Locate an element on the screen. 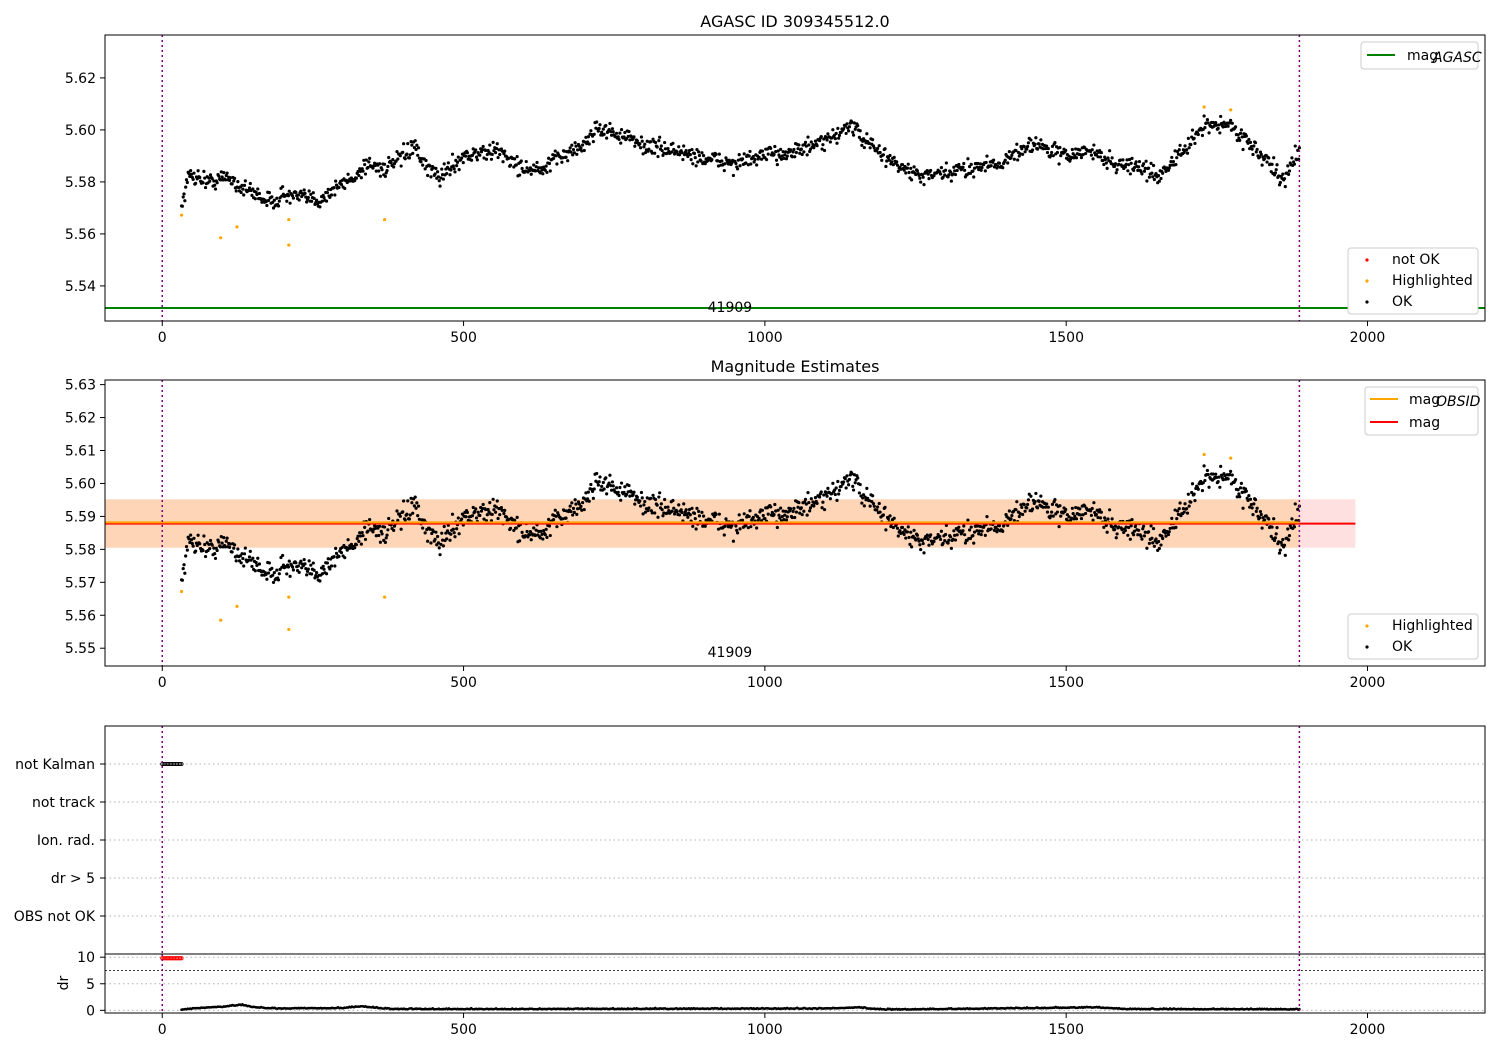 The width and height of the screenshot is (1500, 1050). y-tick-label: 5.60 is located at coordinates (80, 484).